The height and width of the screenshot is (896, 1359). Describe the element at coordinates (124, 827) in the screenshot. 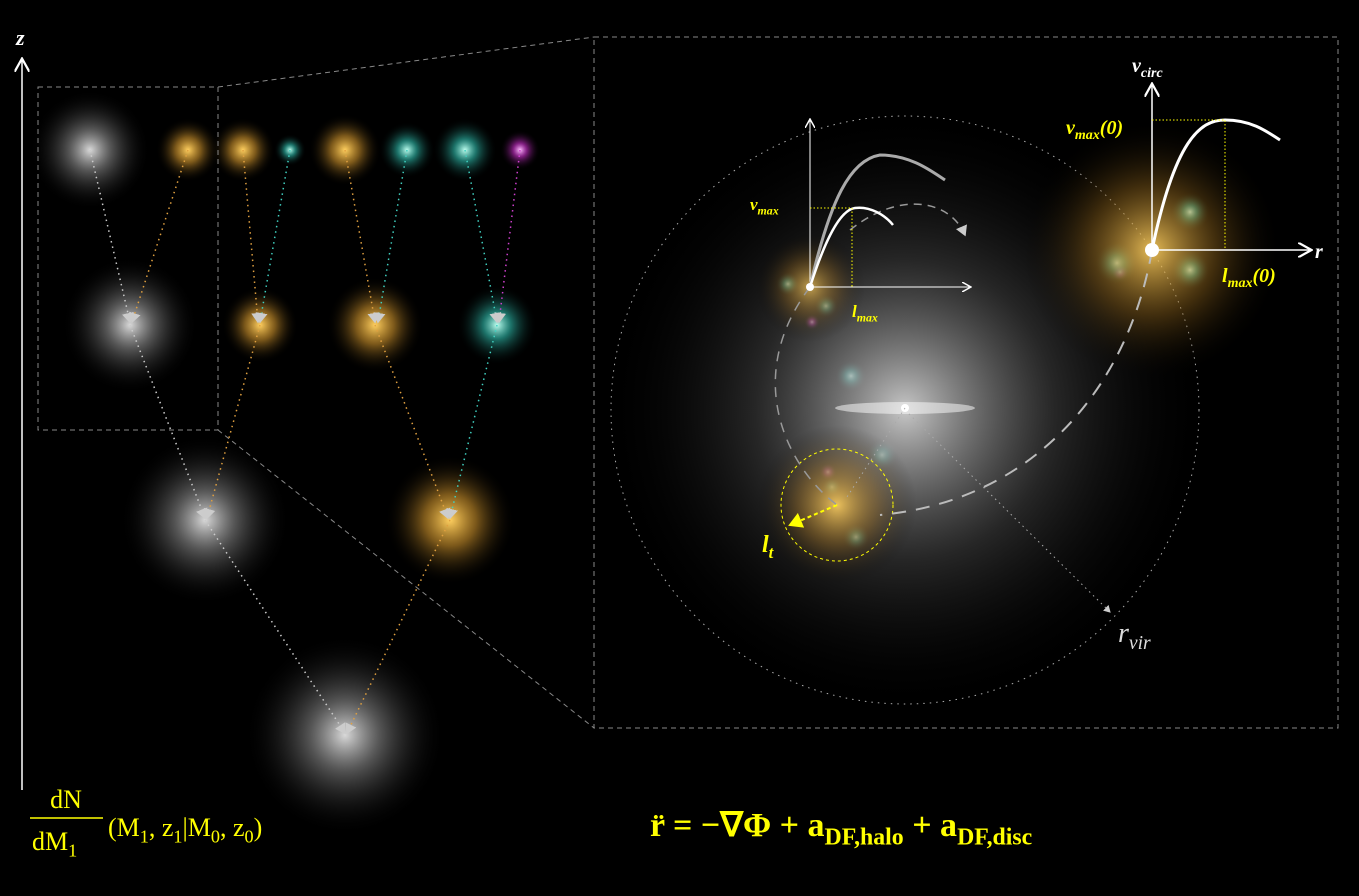

I see `label-main: (M` at that location.